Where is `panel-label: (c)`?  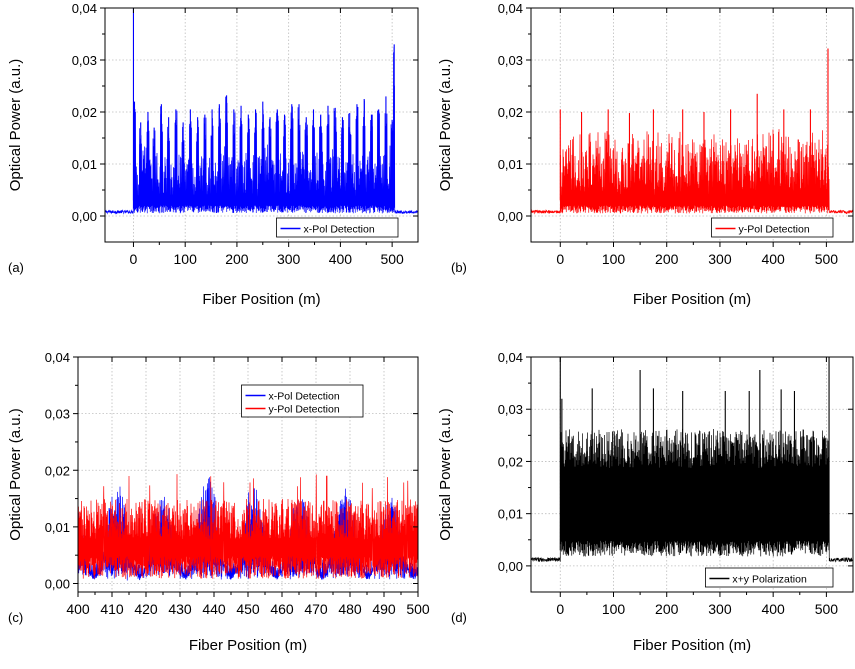
panel-label: (c) is located at coordinates (15, 617).